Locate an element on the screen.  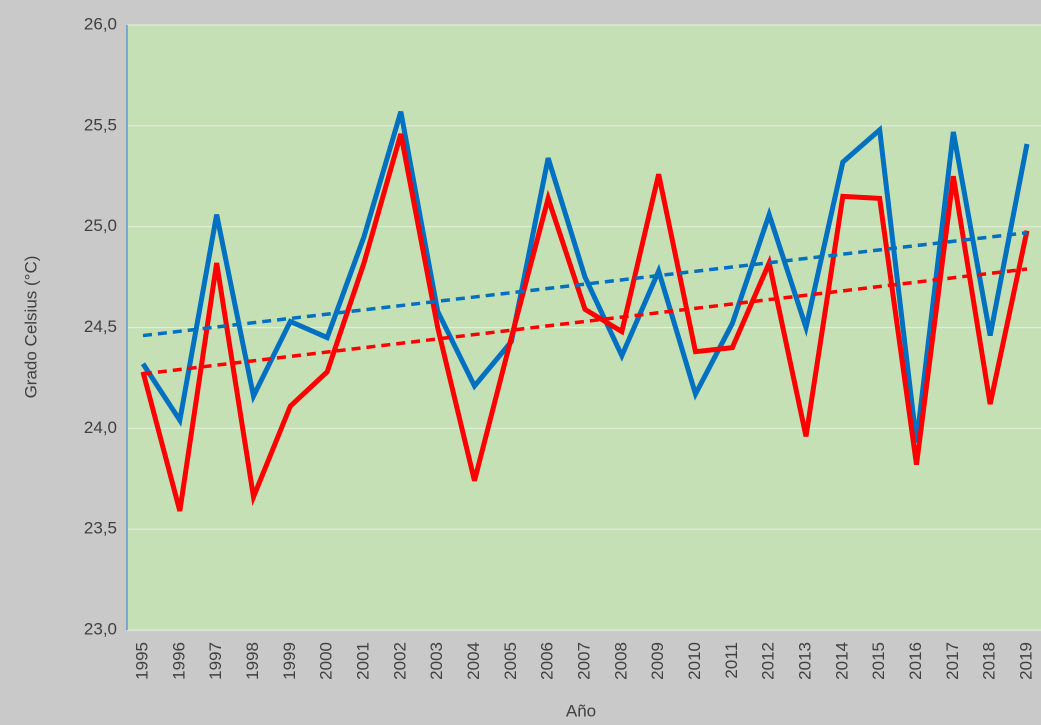
x-tick-label: 2018 is located at coordinates (989, 661).